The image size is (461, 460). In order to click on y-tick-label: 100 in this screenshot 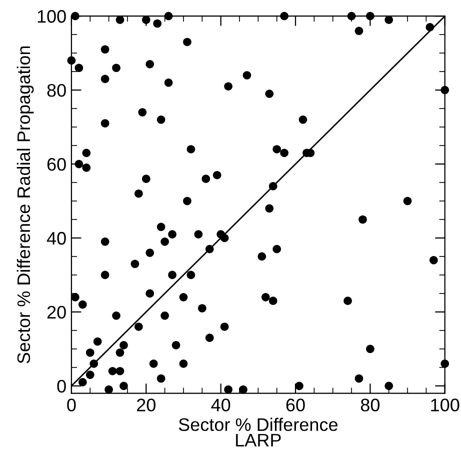, I will do `click(52, 16)`.